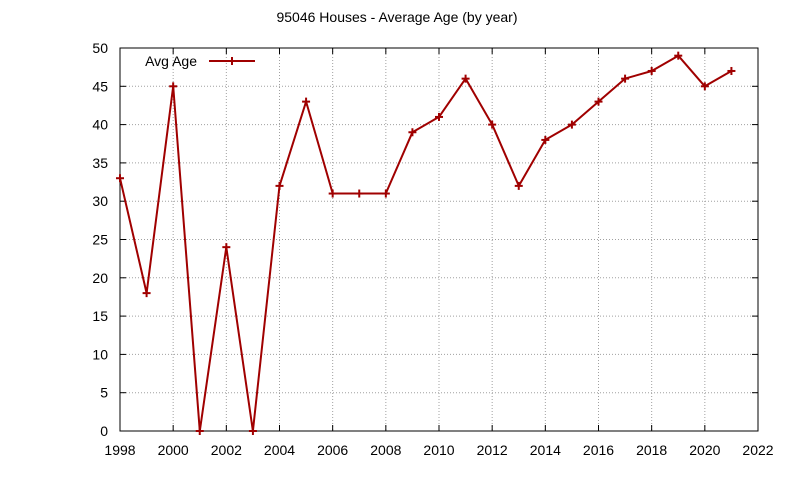 The width and height of the screenshot is (800, 485). Describe the element at coordinates (492, 450) in the screenshot. I see `x-tick-label: 2012` at that location.